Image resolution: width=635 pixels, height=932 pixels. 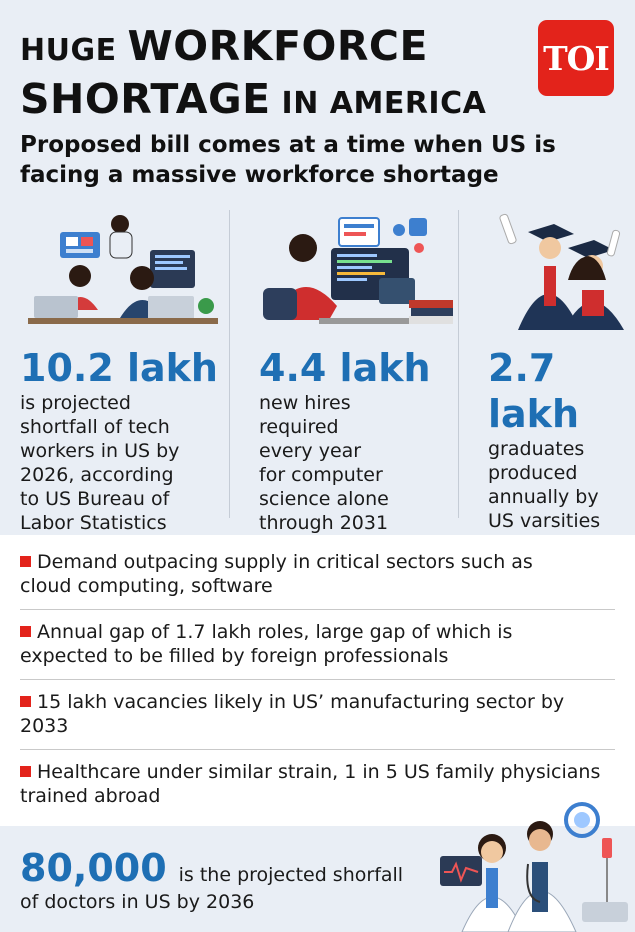 I want to click on page-title: HUGE WORKFORCE SHORTAGE IN AMERICA, so click(x=253, y=72).